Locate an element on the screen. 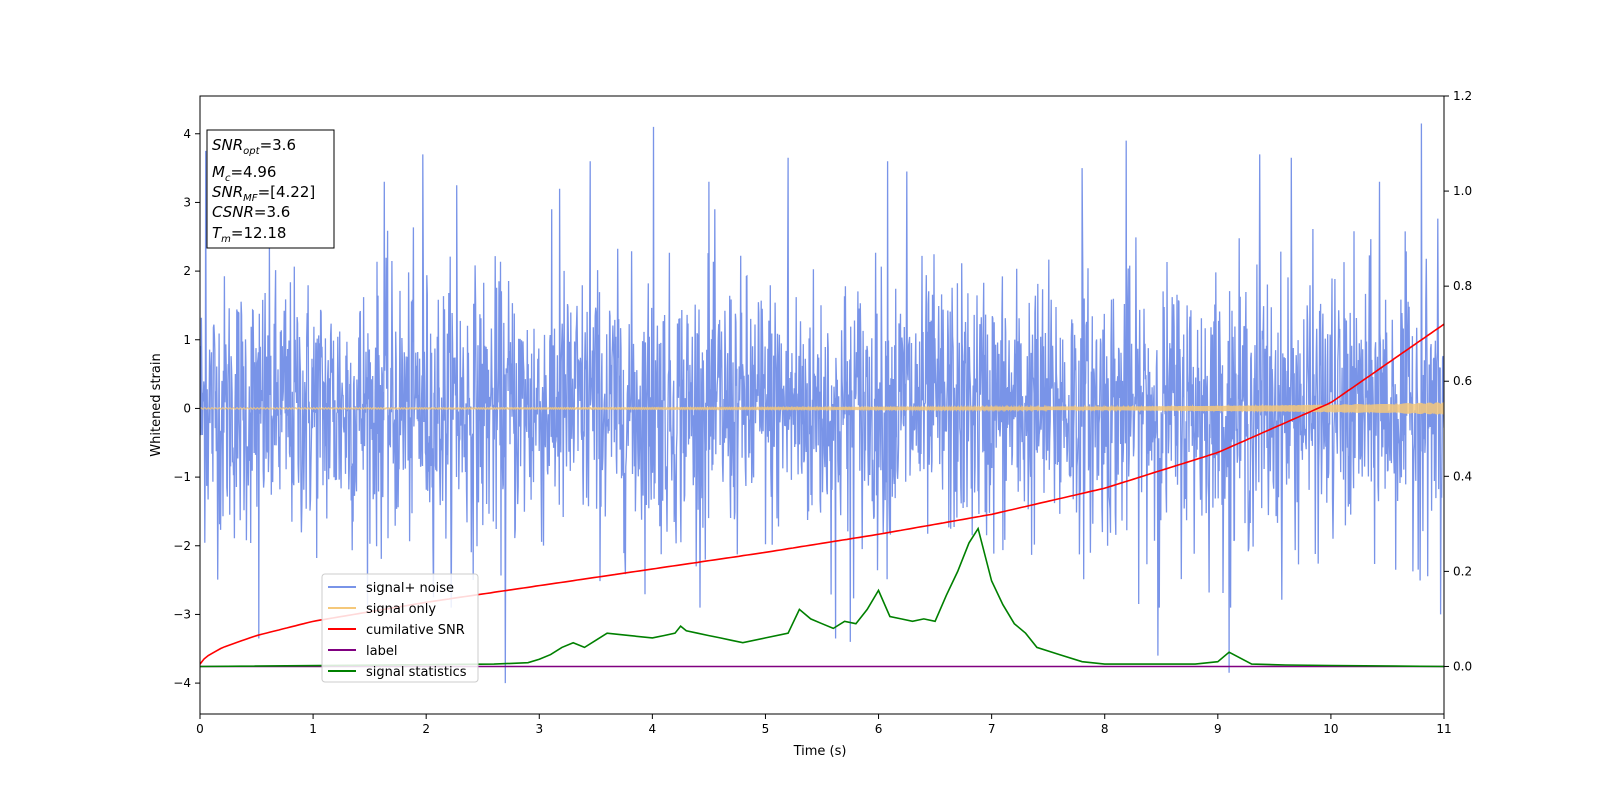 This screenshot has height=800, width=1600. y2-tick-label: 0.6 is located at coordinates (1462, 381).